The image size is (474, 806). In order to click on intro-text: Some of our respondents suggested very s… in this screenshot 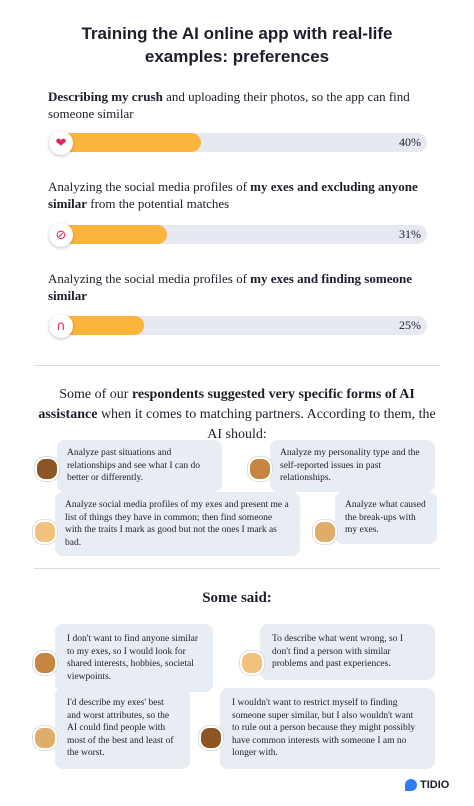, I will do `click(237, 415)`.